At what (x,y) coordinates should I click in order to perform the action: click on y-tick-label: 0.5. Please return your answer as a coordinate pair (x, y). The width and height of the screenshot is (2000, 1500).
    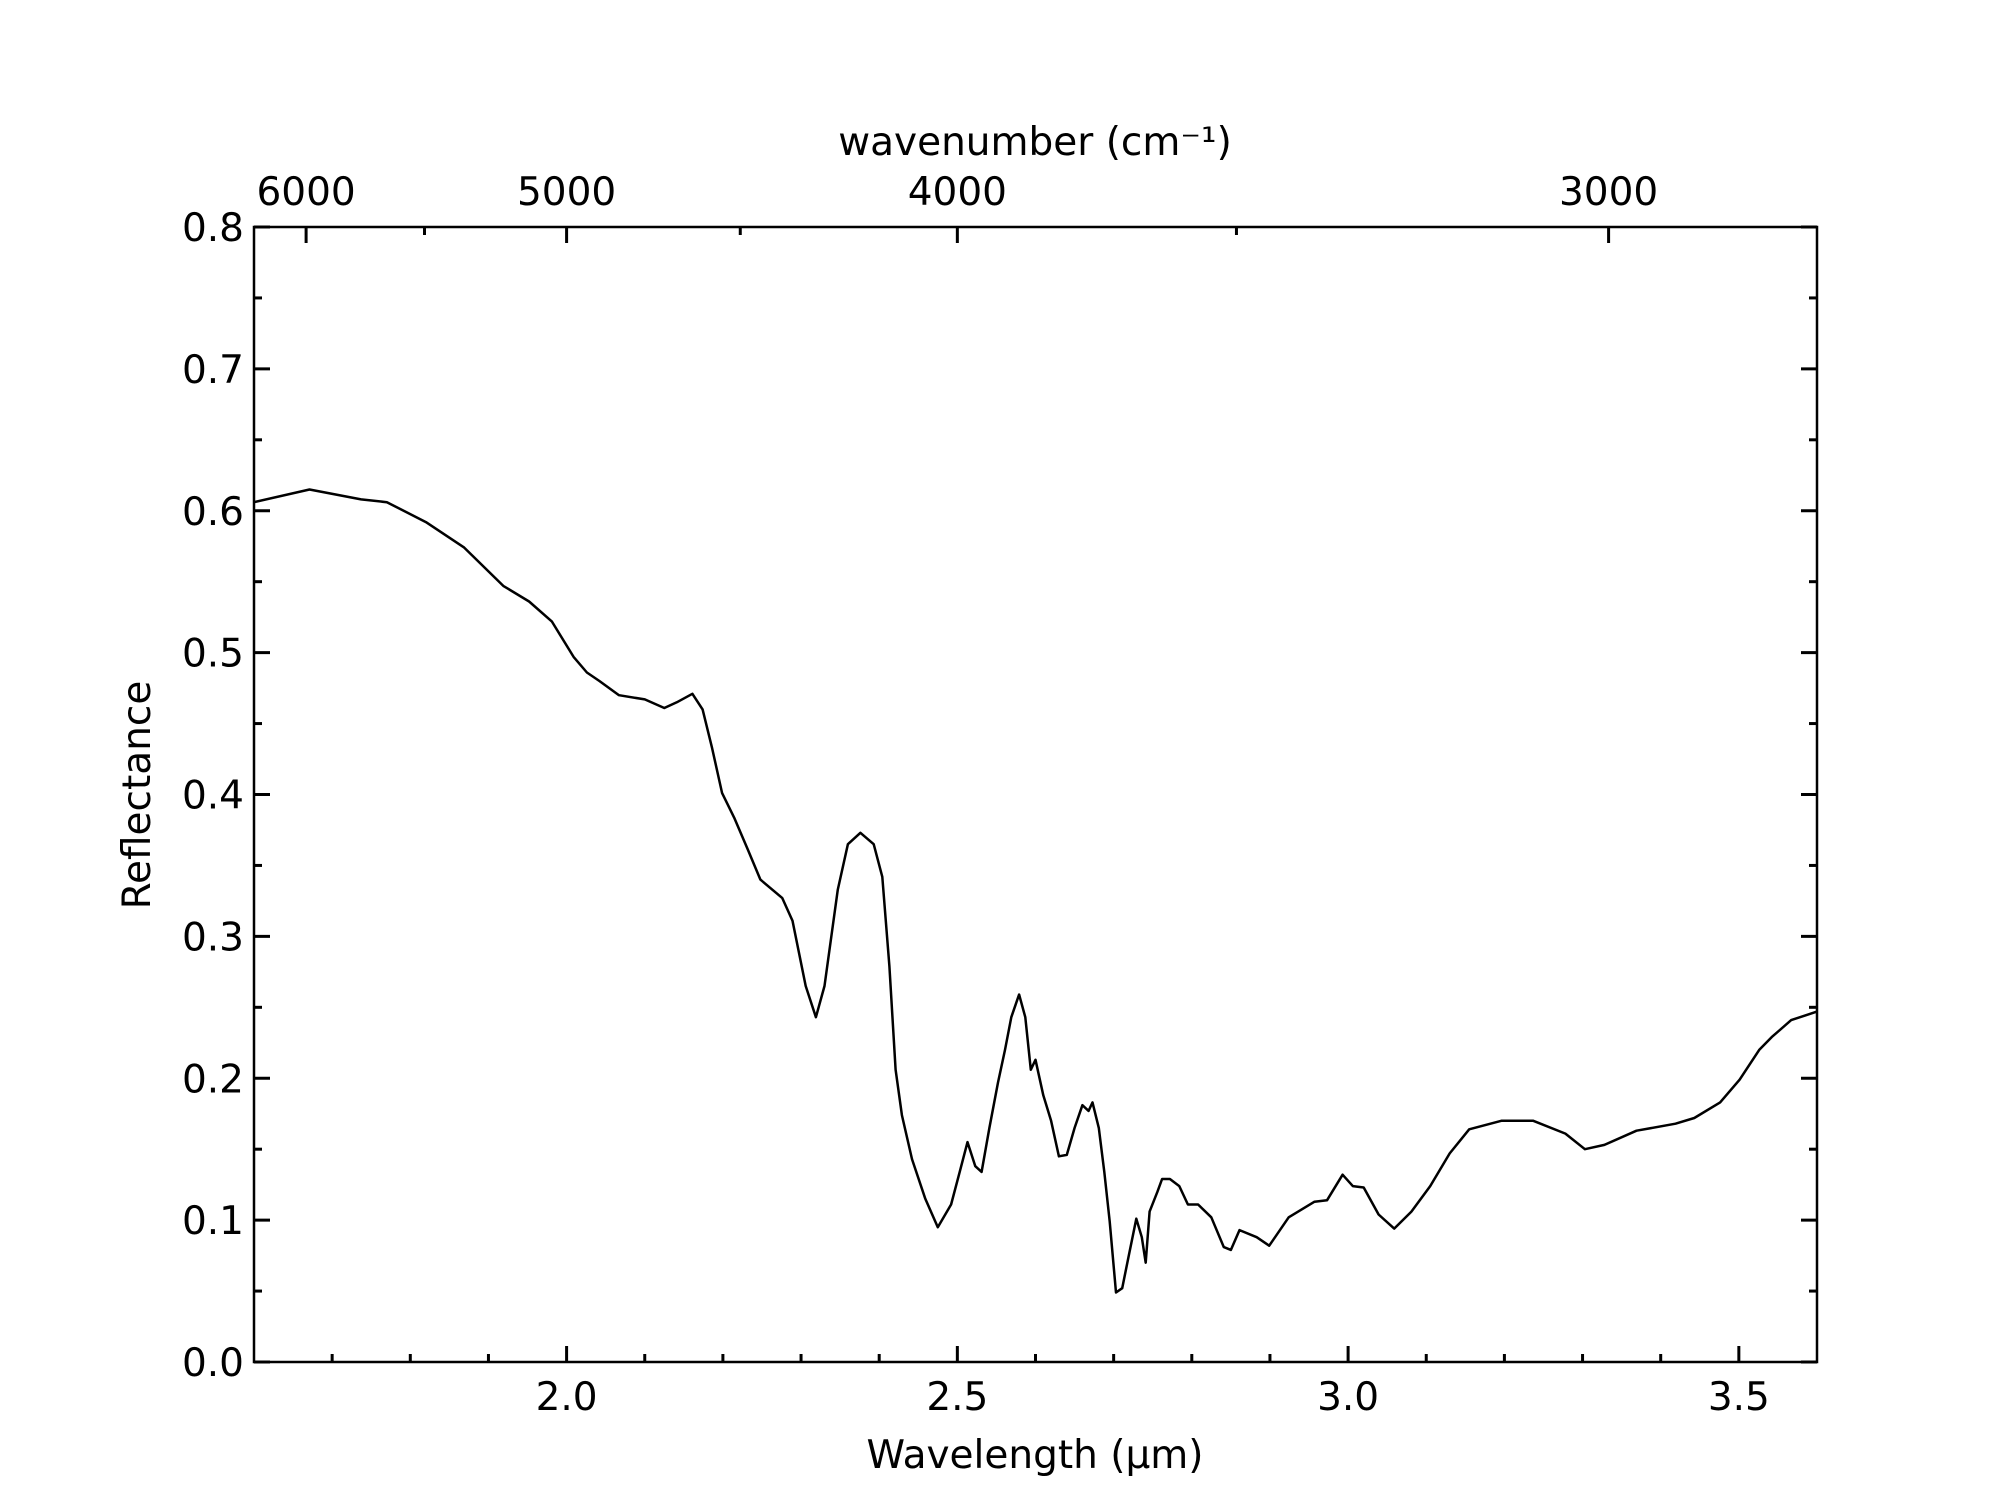
    Looking at the image, I should click on (213, 654).